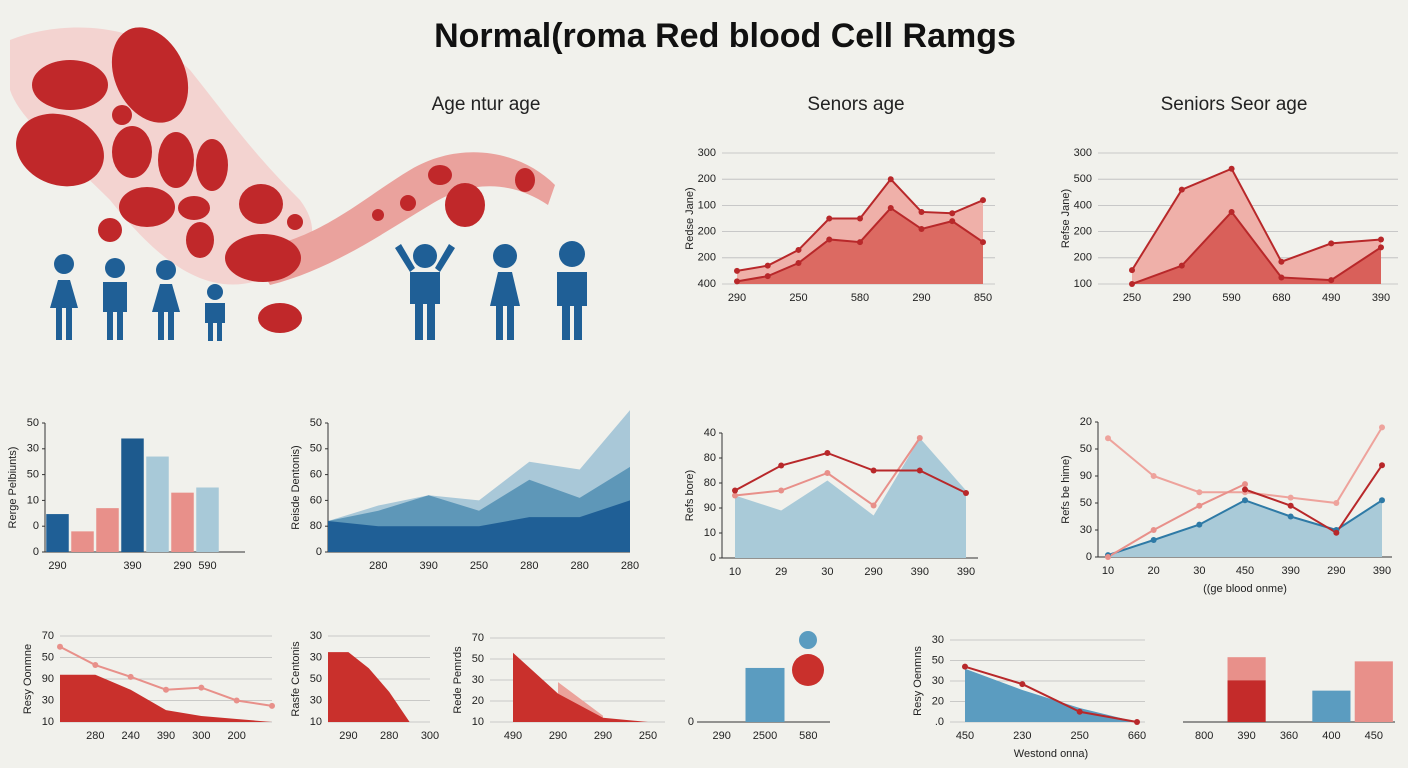  Describe the element at coordinates (1331, 736) in the screenshot. I see `x-tick-label: 400` at that location.